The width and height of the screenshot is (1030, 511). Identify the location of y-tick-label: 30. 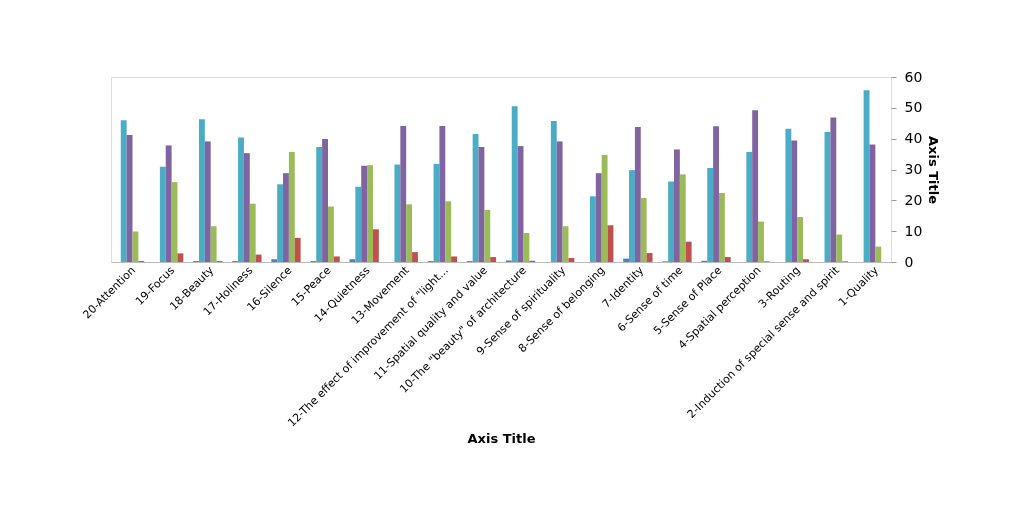
(913, 169).